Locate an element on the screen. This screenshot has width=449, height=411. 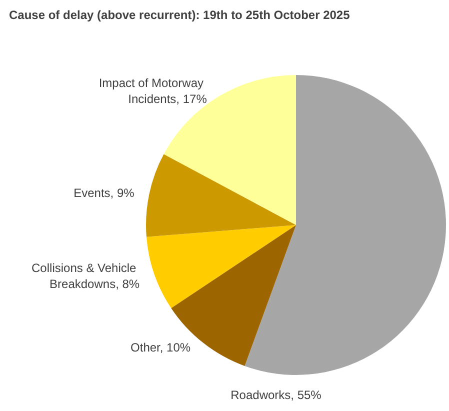
slice-label: Other, 10% is located at coordinates (160, 347).